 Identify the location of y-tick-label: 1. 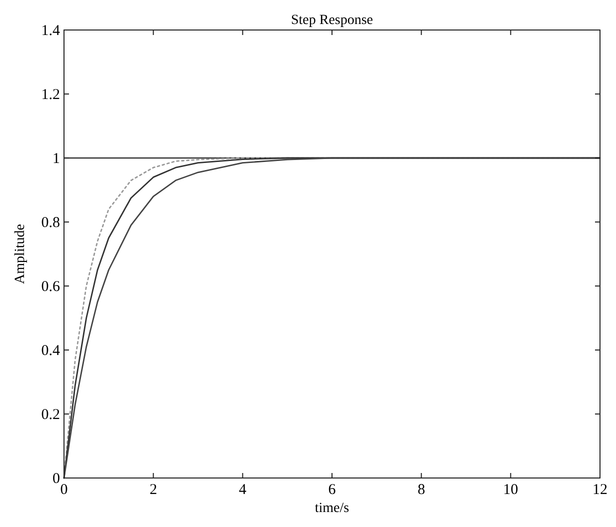
(56, 159).